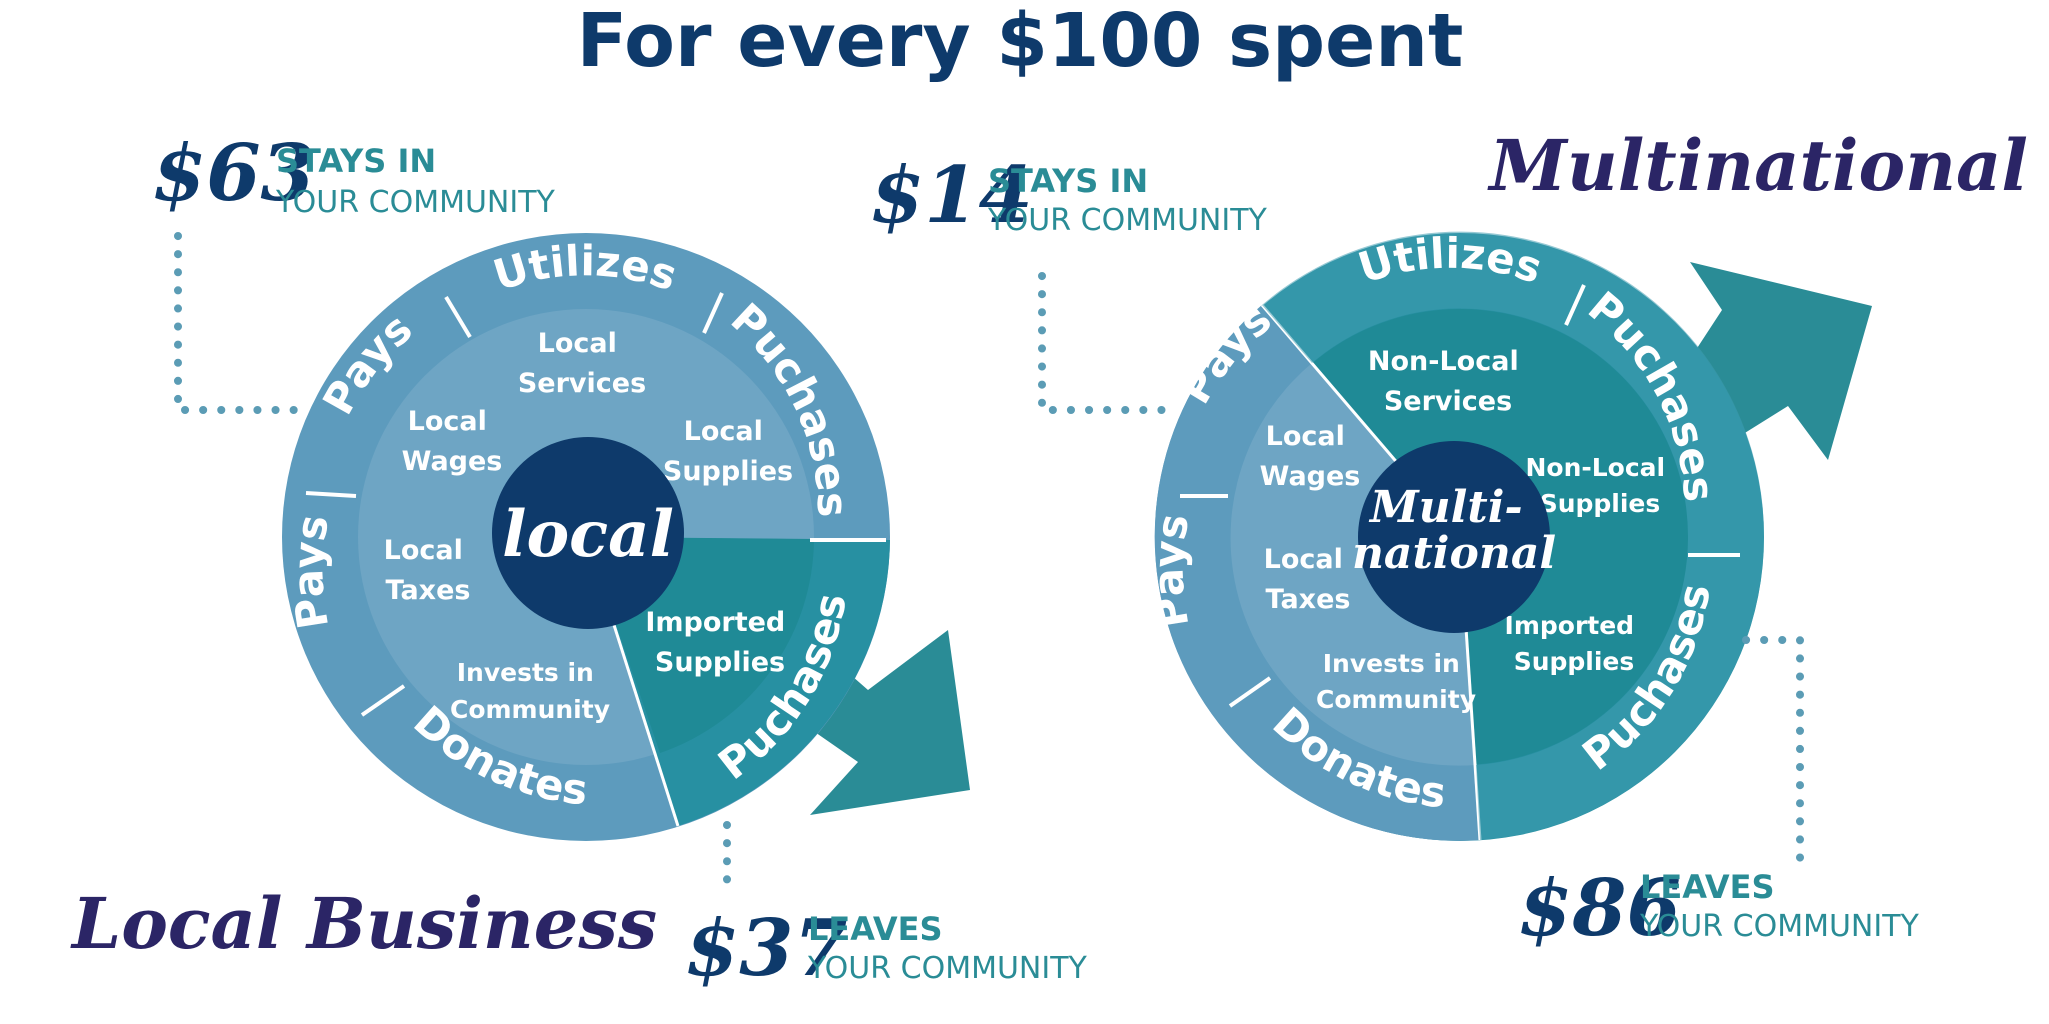  Describe the element at coordinates (582, 363) in the screenshot. I see `inner-label-services: Local Services` at that location.